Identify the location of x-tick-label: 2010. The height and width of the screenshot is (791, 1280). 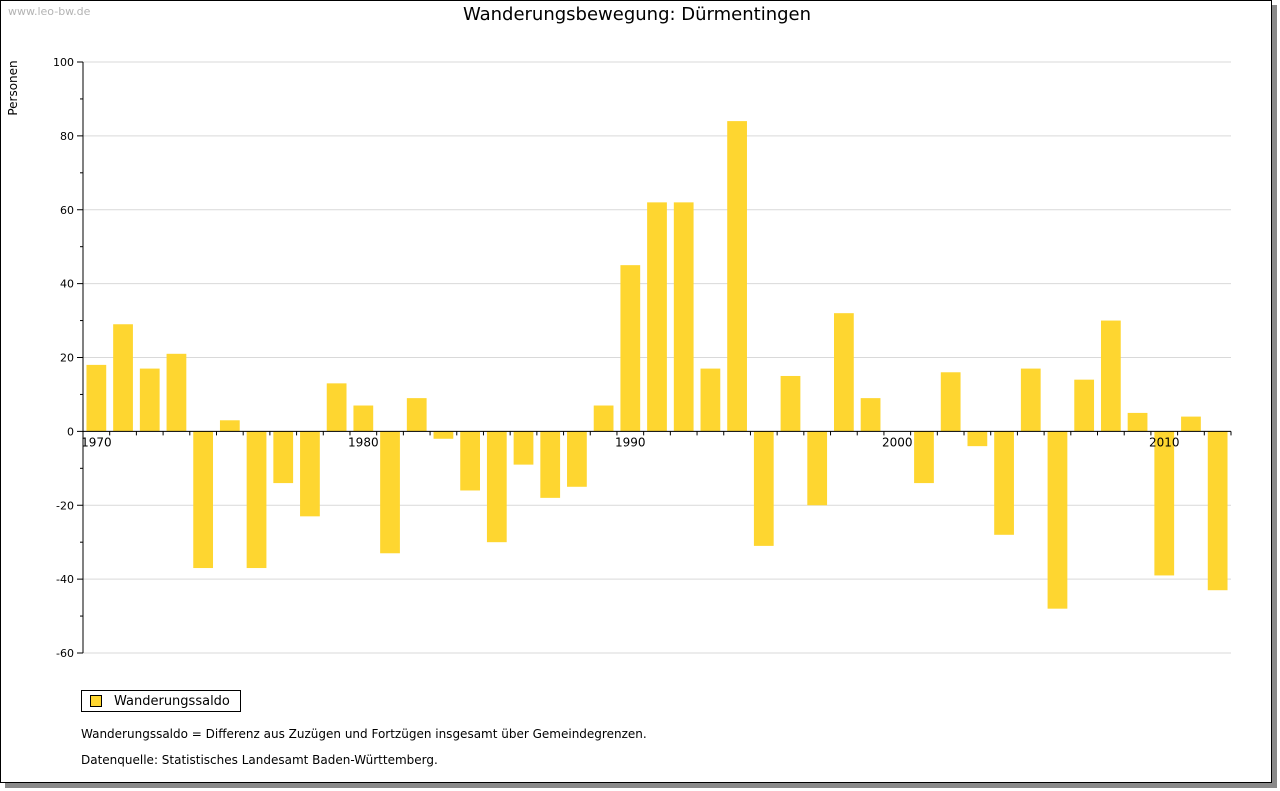
(1164, 442).